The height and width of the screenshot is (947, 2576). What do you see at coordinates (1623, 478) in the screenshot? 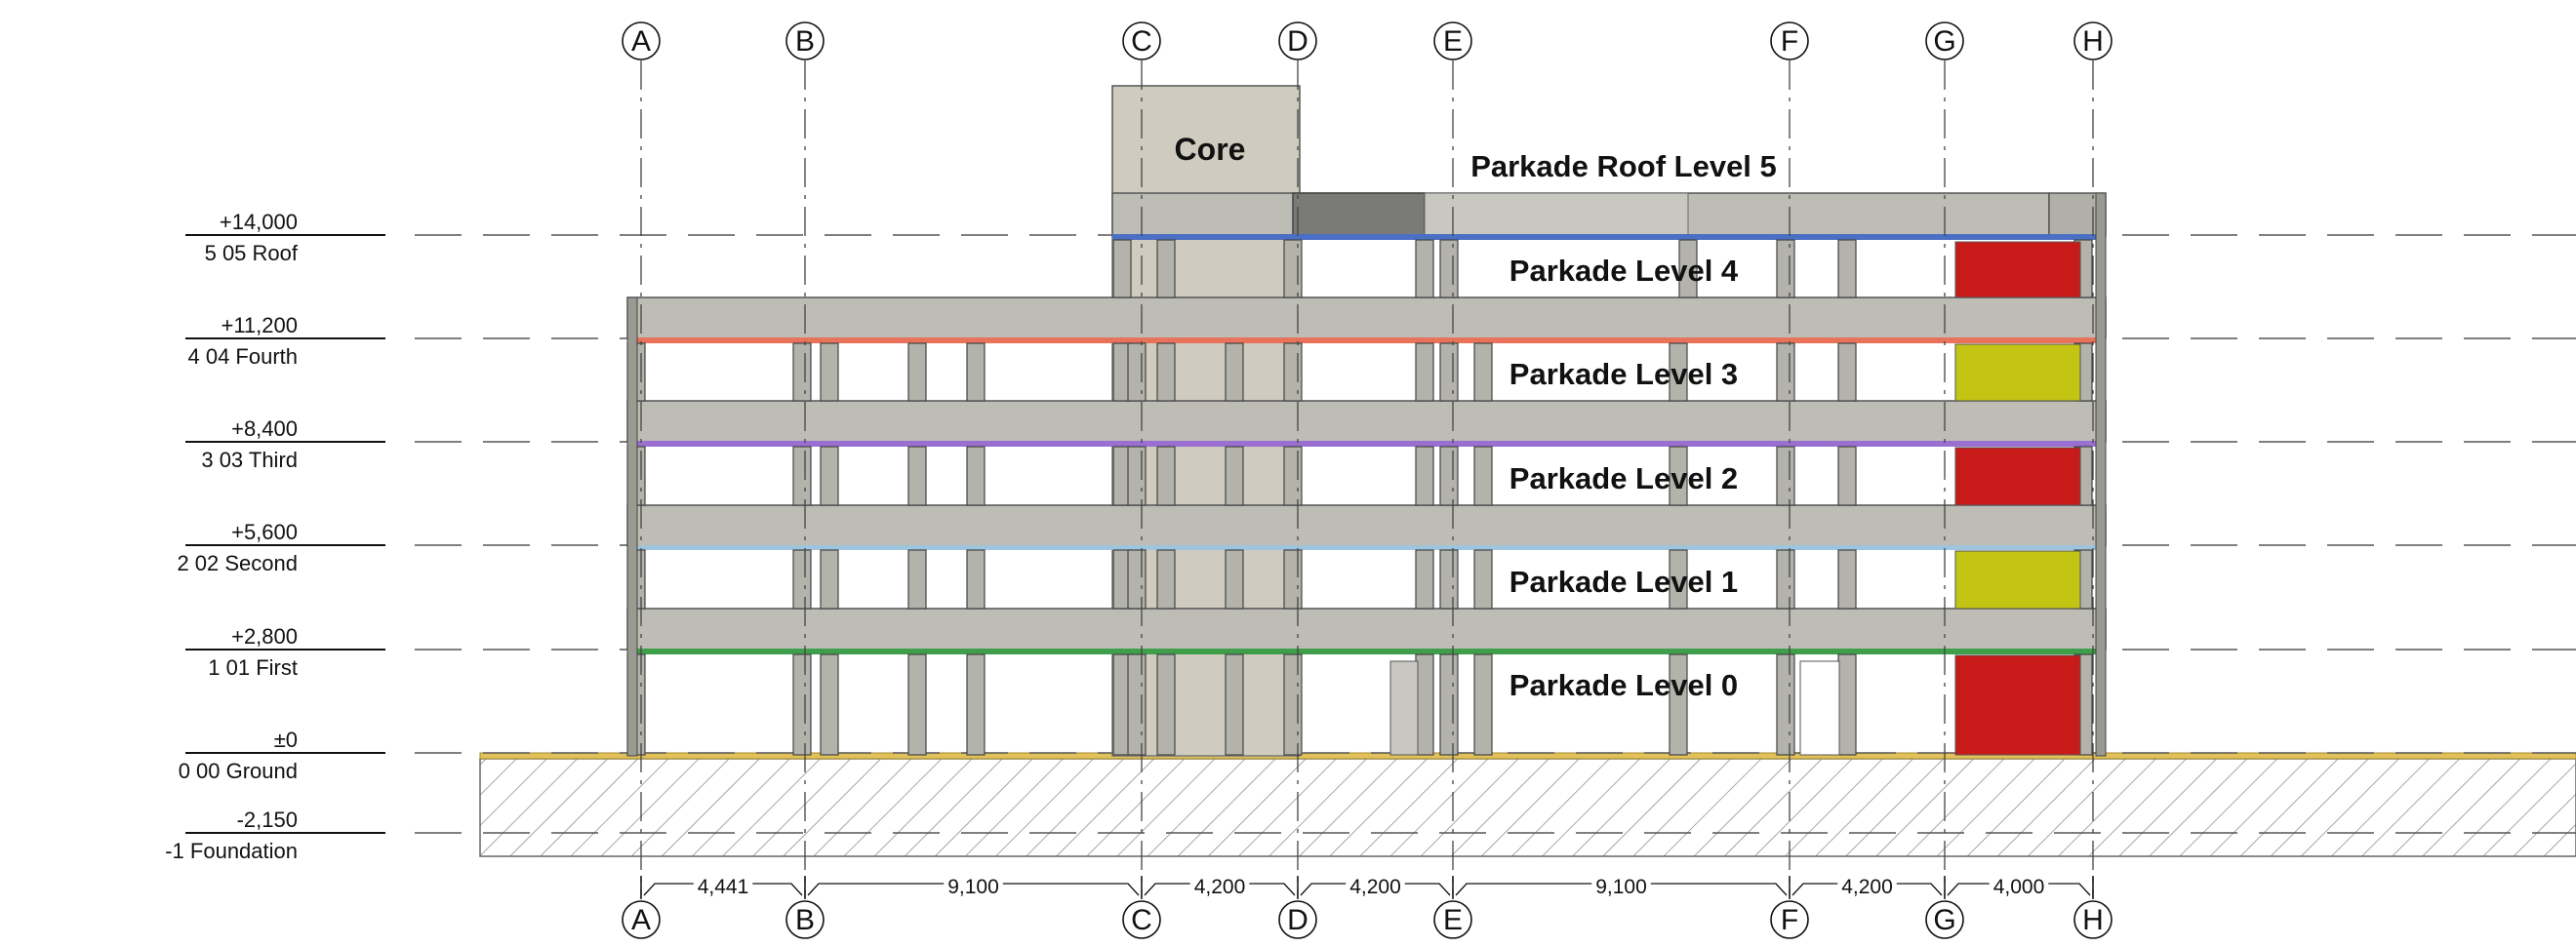
I see `zone-label-level-2: Parkade Level 2` at bounding box center [1623, 478].